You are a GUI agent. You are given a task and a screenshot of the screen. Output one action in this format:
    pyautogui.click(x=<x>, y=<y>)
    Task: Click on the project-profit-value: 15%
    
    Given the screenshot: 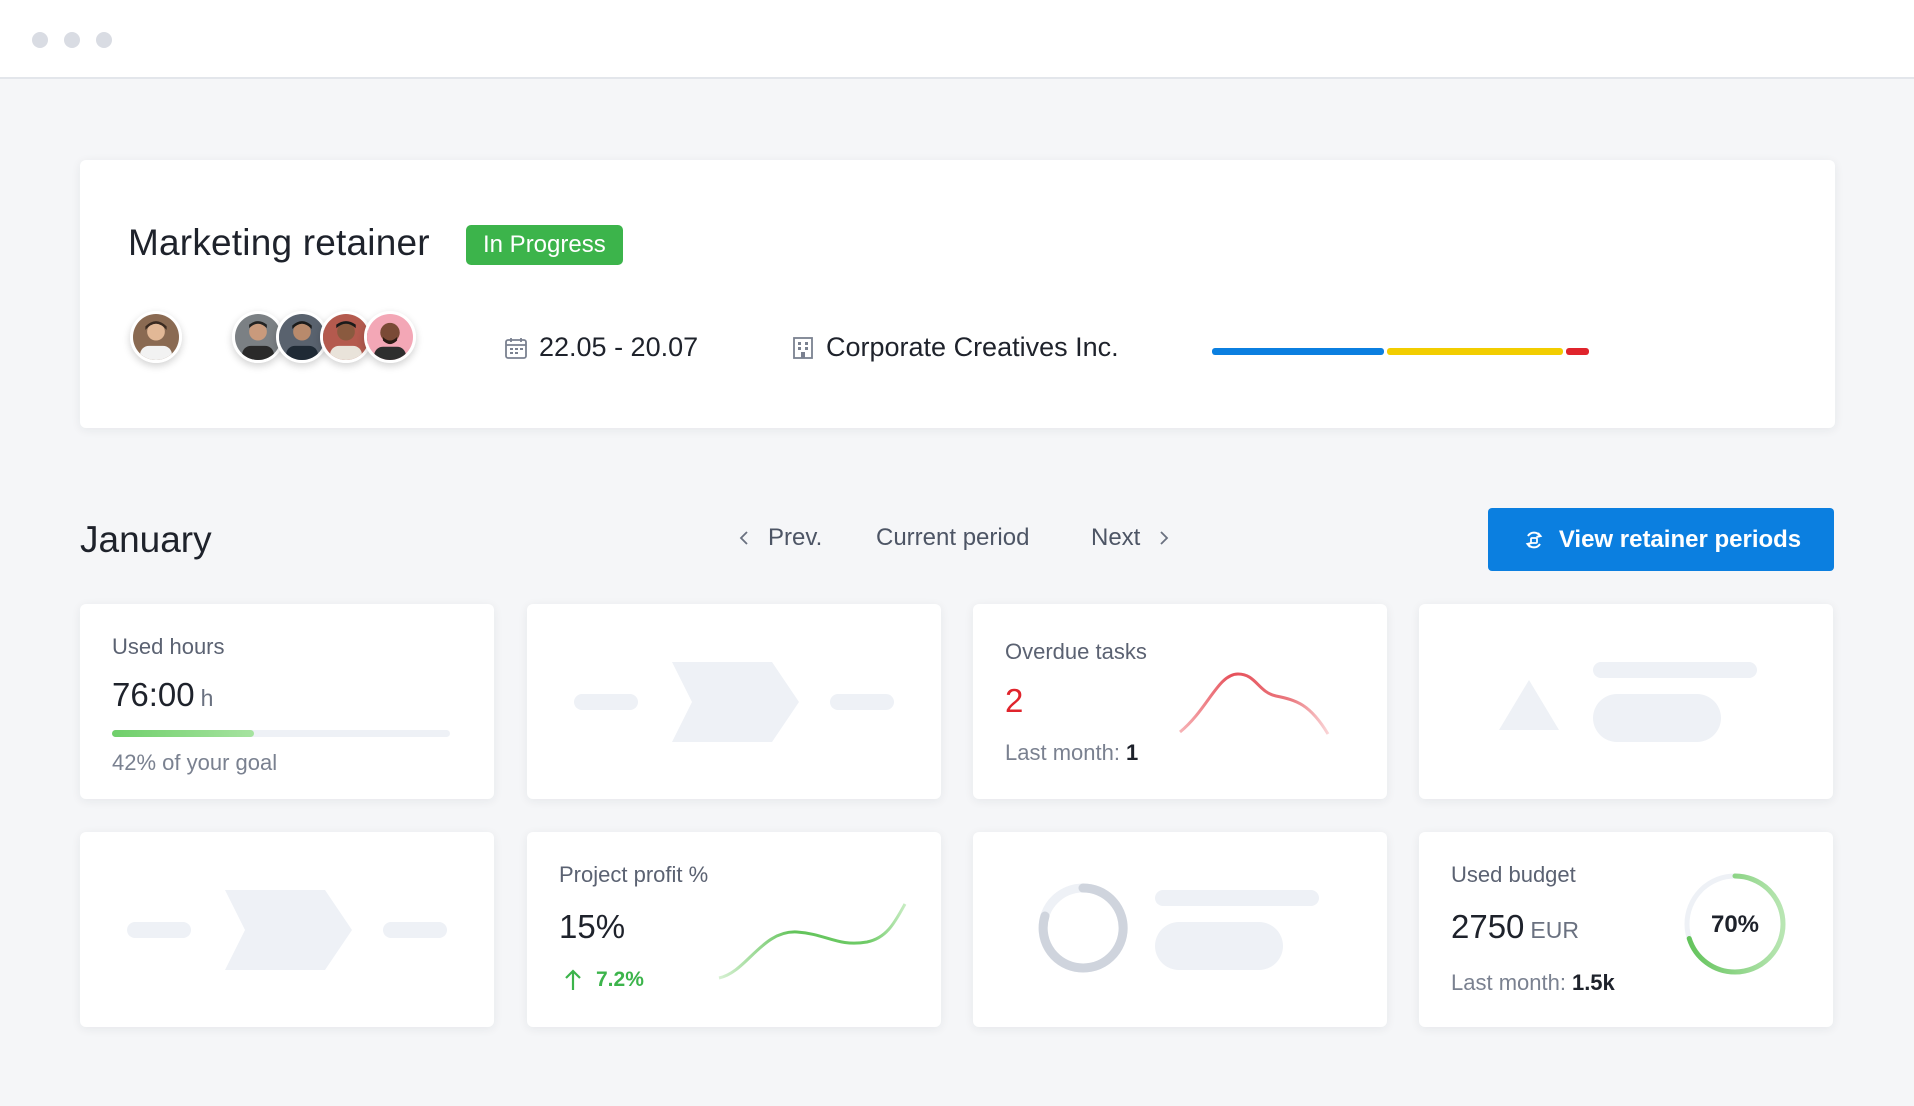 What is the action you would take?
    pyautogui.click(x=592, y=926)
    